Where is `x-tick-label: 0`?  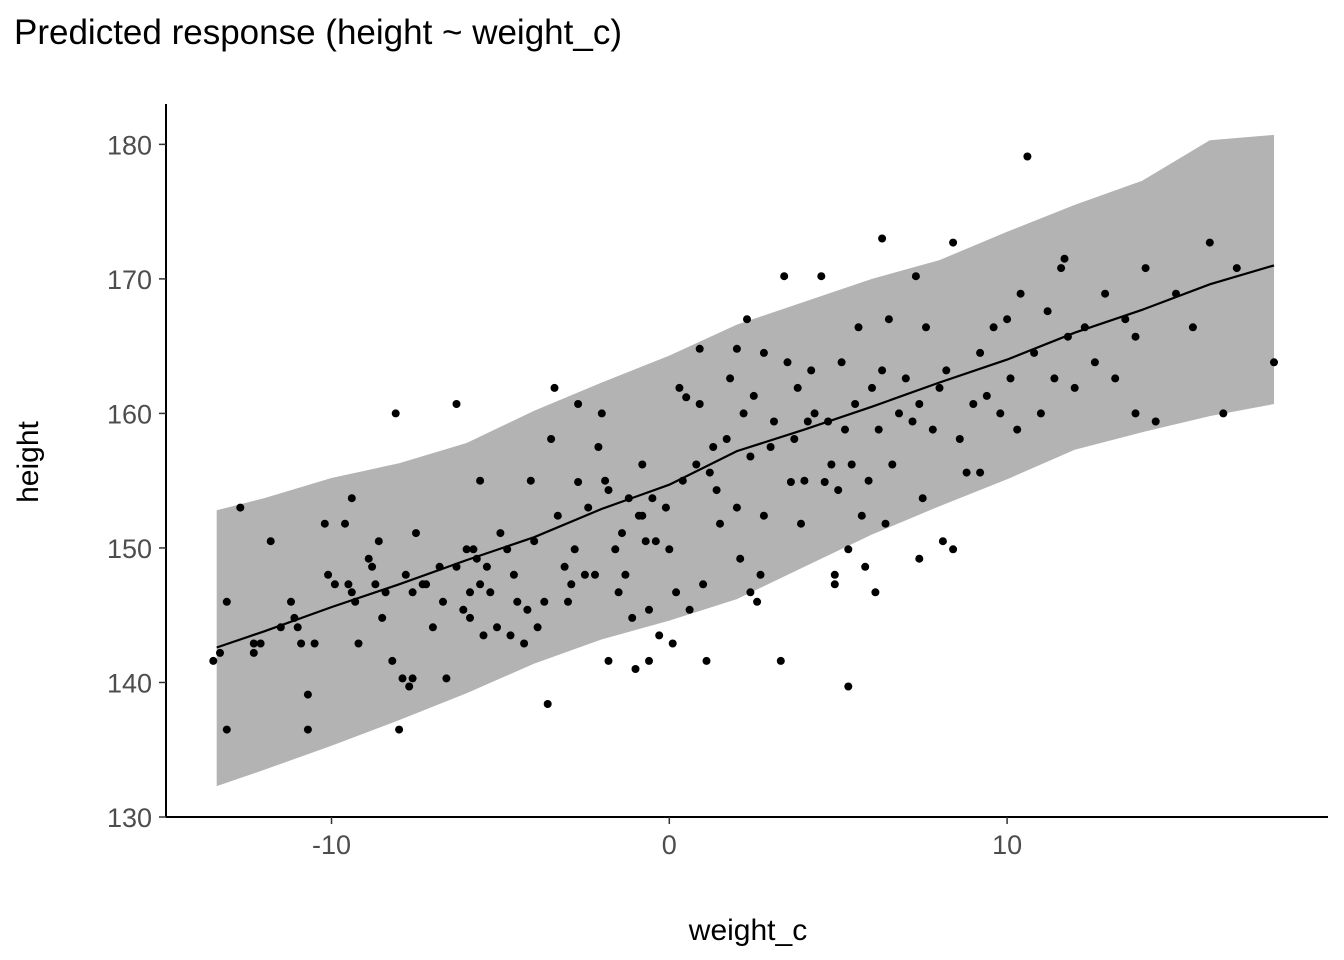 x-tick-label: 0 is located at coordinates (669, 845).